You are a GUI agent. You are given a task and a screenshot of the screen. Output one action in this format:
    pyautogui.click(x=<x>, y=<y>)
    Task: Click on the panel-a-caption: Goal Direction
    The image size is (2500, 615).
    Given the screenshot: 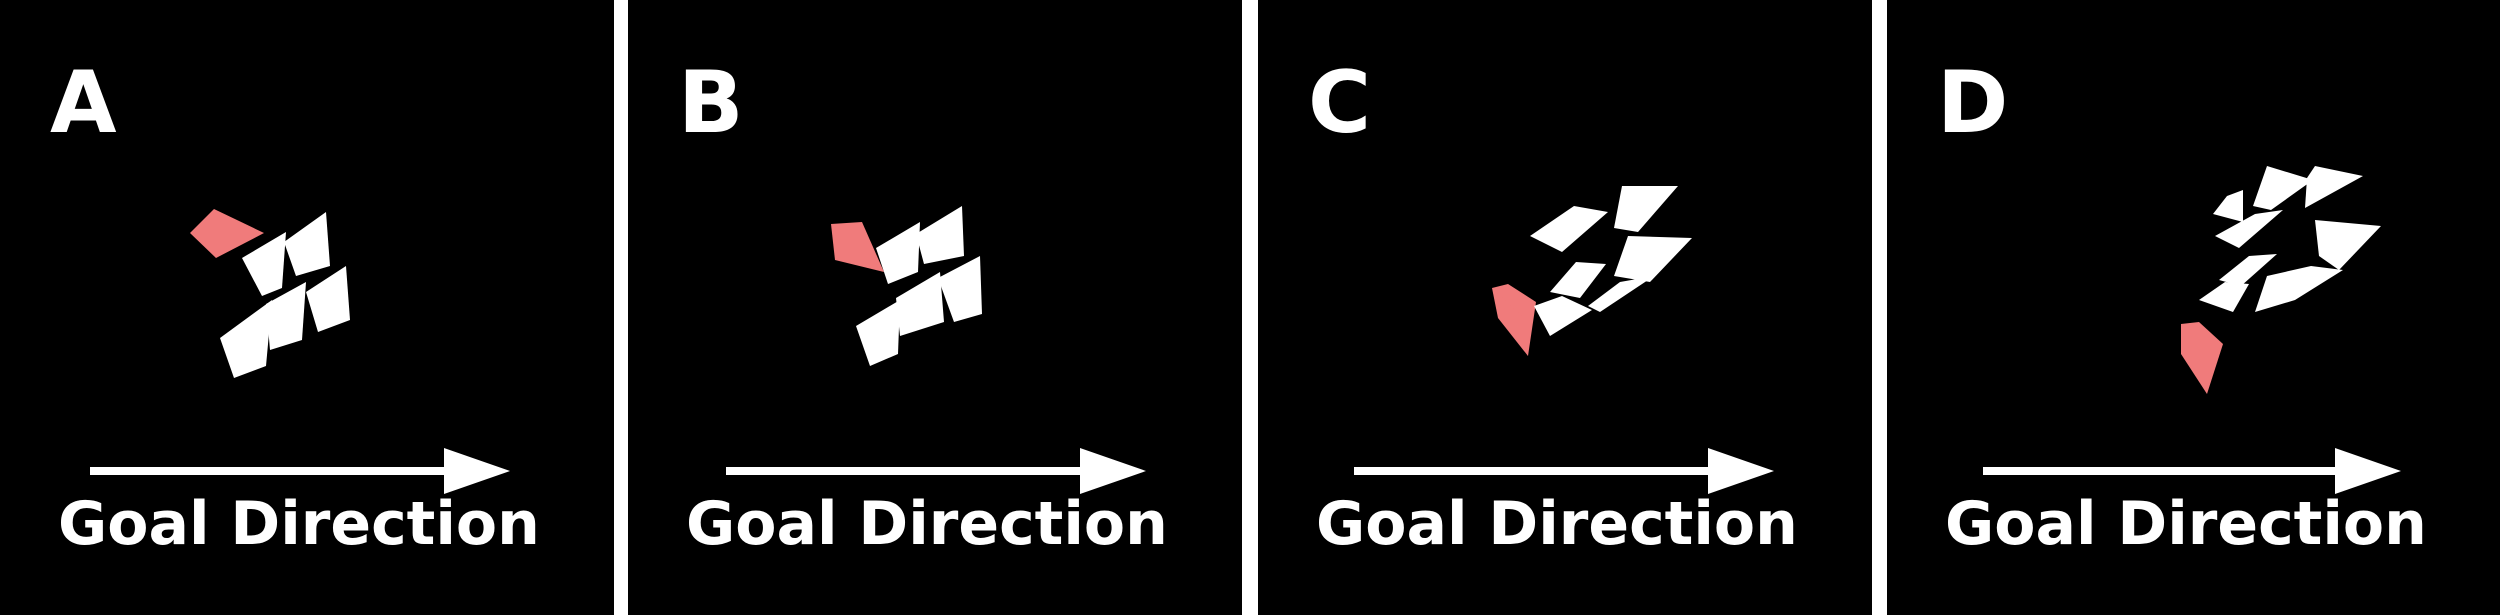 What is the action you would take?
    pyautogui.click(x=299, y=524)
    